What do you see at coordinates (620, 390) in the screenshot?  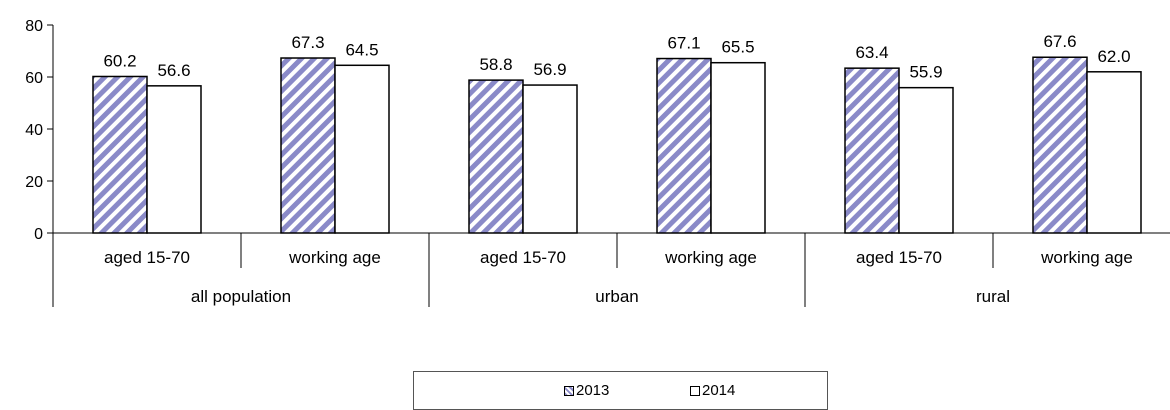 I see `legend: 2013 2014` at bounding box center [620, 390].